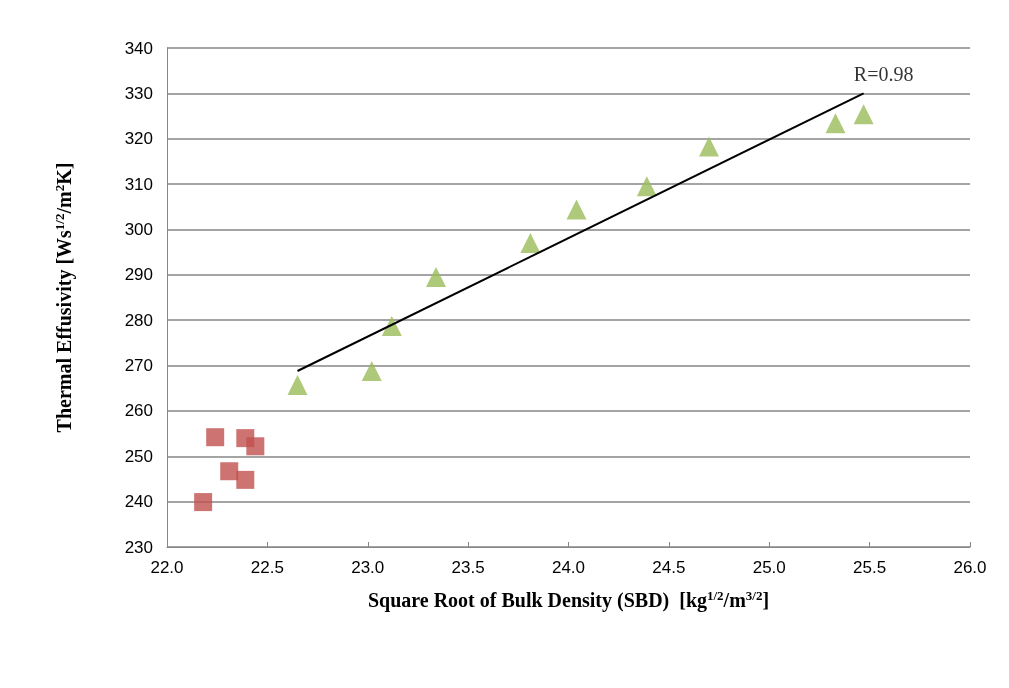 The width and height of the screenshot is (1009, 688). I want to click on y-tick-label: 320, so click(138, 139).